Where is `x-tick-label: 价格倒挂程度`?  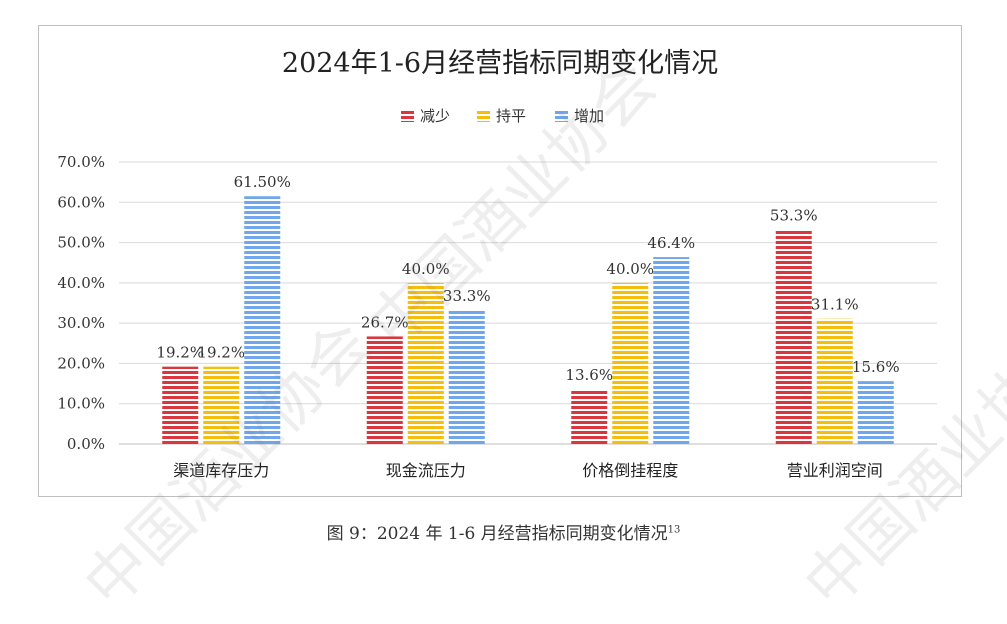
x-tick-label: 价格倒挂程度 is located at coordinates (630, 470).